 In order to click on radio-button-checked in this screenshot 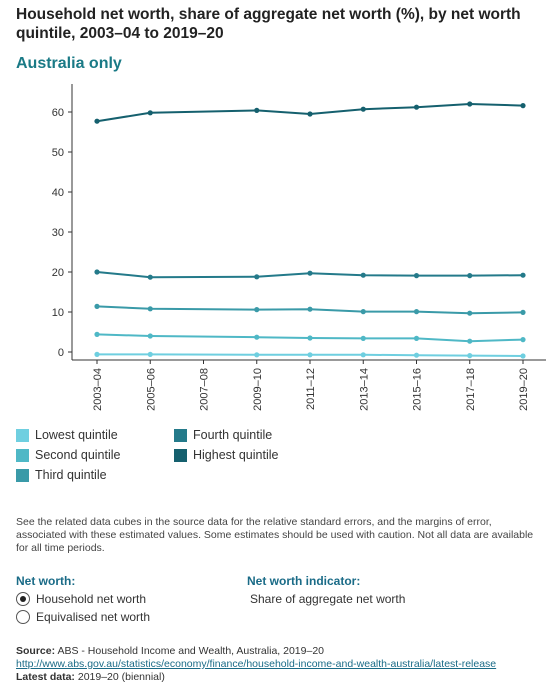, I will do `click(23, 599)`.